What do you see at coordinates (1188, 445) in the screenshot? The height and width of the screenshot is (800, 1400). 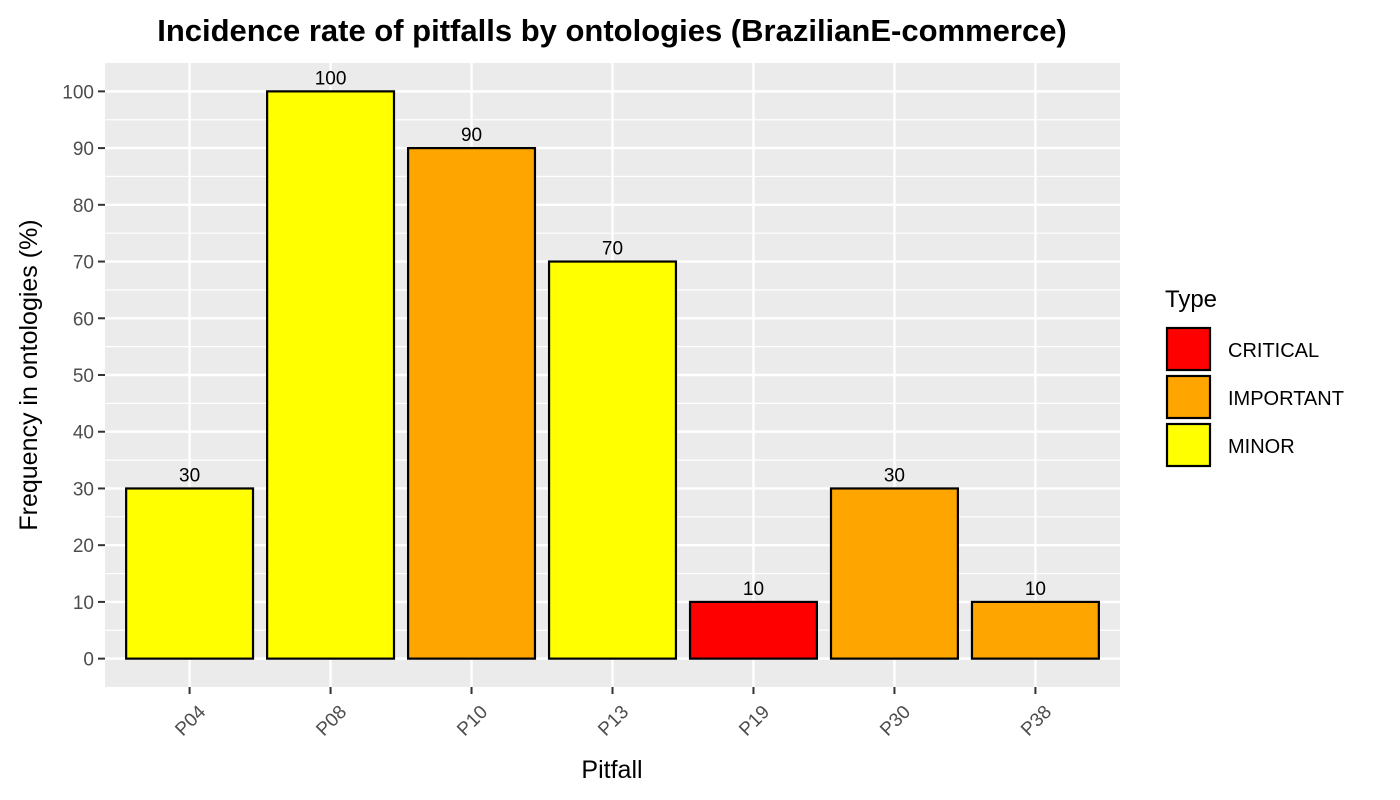 I see `legend-key-minor` at bounding box center [1188, 445].